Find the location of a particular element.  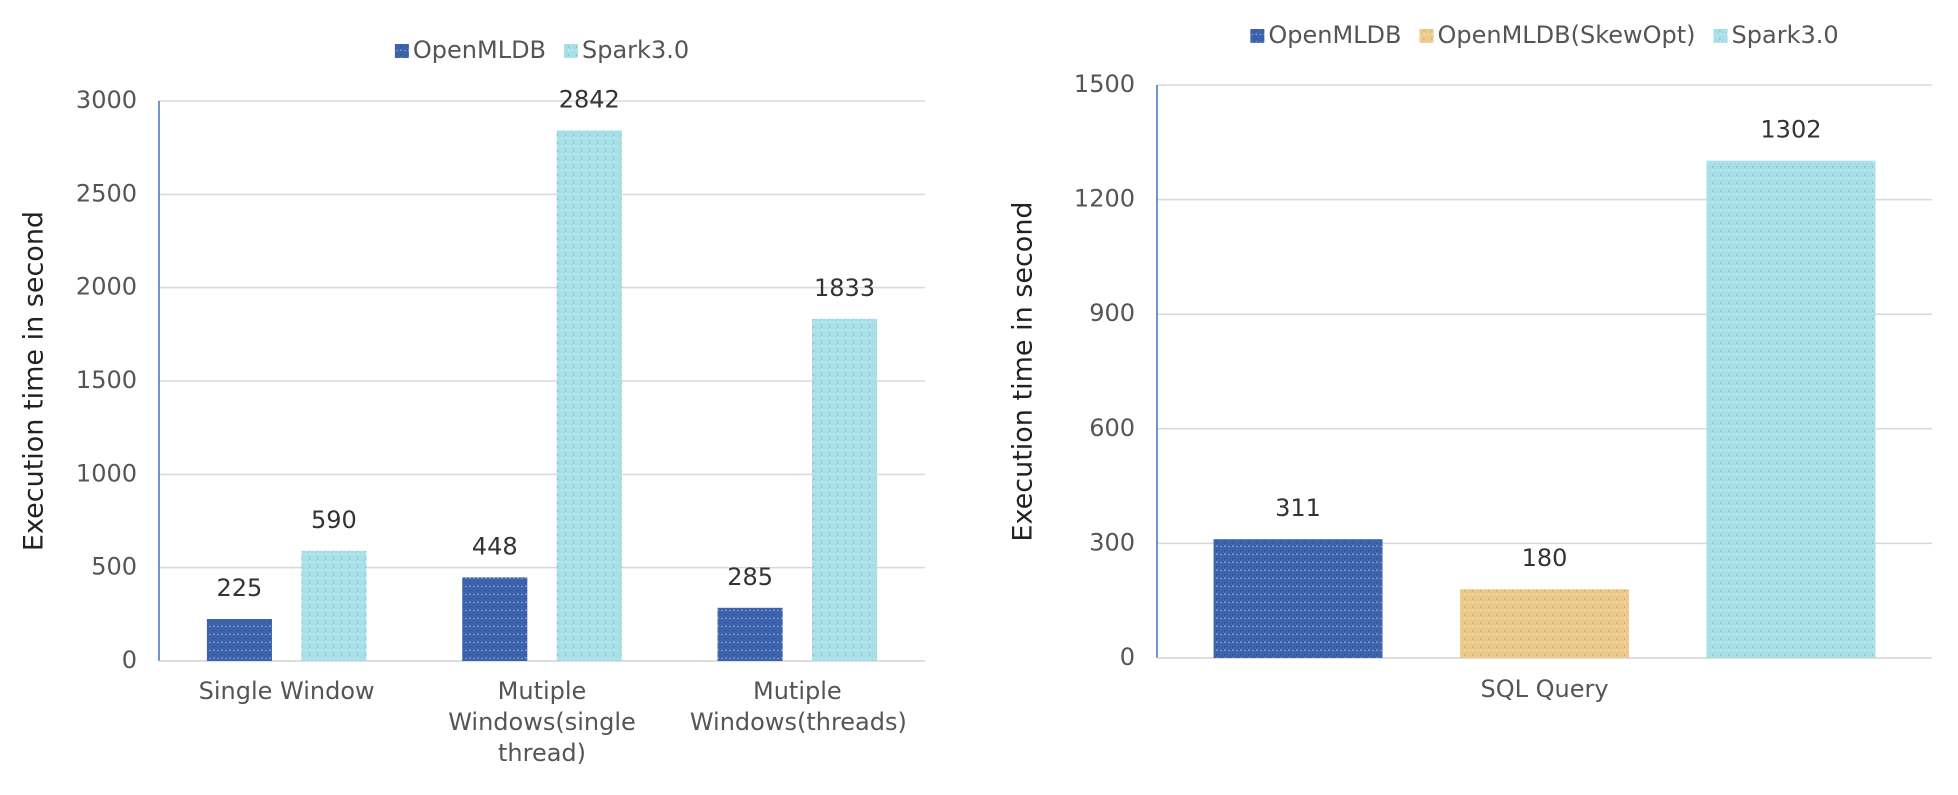

value-label: 448 is located at coordinates (495, 546).